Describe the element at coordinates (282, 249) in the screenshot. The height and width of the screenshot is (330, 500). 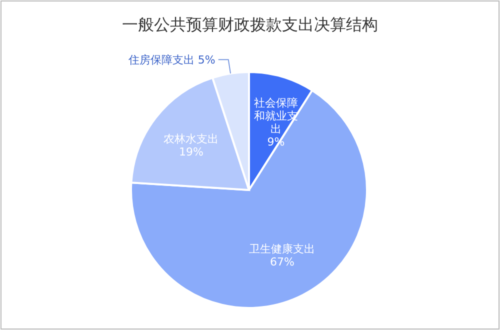
I see `slice-label: 卫生健康支出` at that location.